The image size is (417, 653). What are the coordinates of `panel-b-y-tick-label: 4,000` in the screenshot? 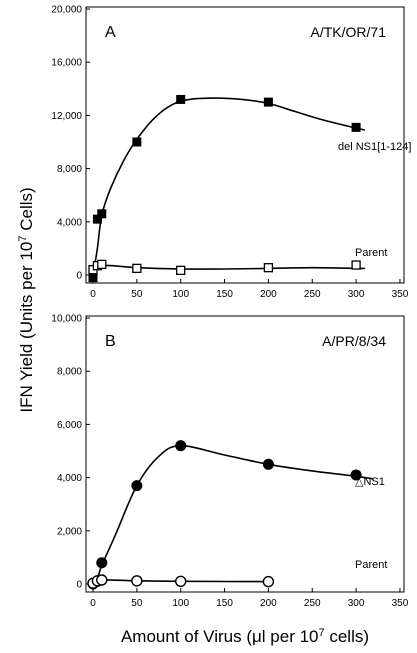 It's located at (69, 478).